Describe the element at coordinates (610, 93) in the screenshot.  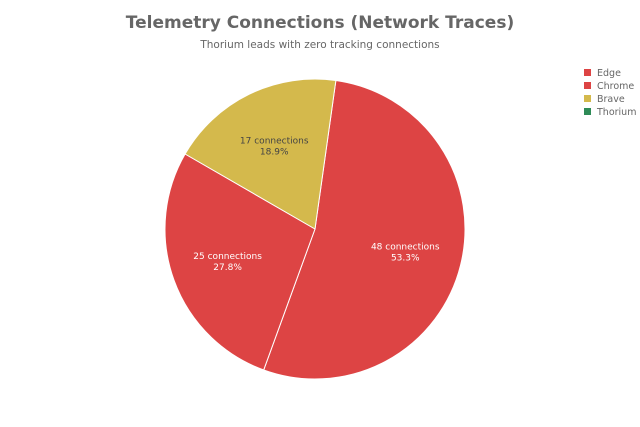
I see `legend: Edge Chrome Brave Thorium` at that location.